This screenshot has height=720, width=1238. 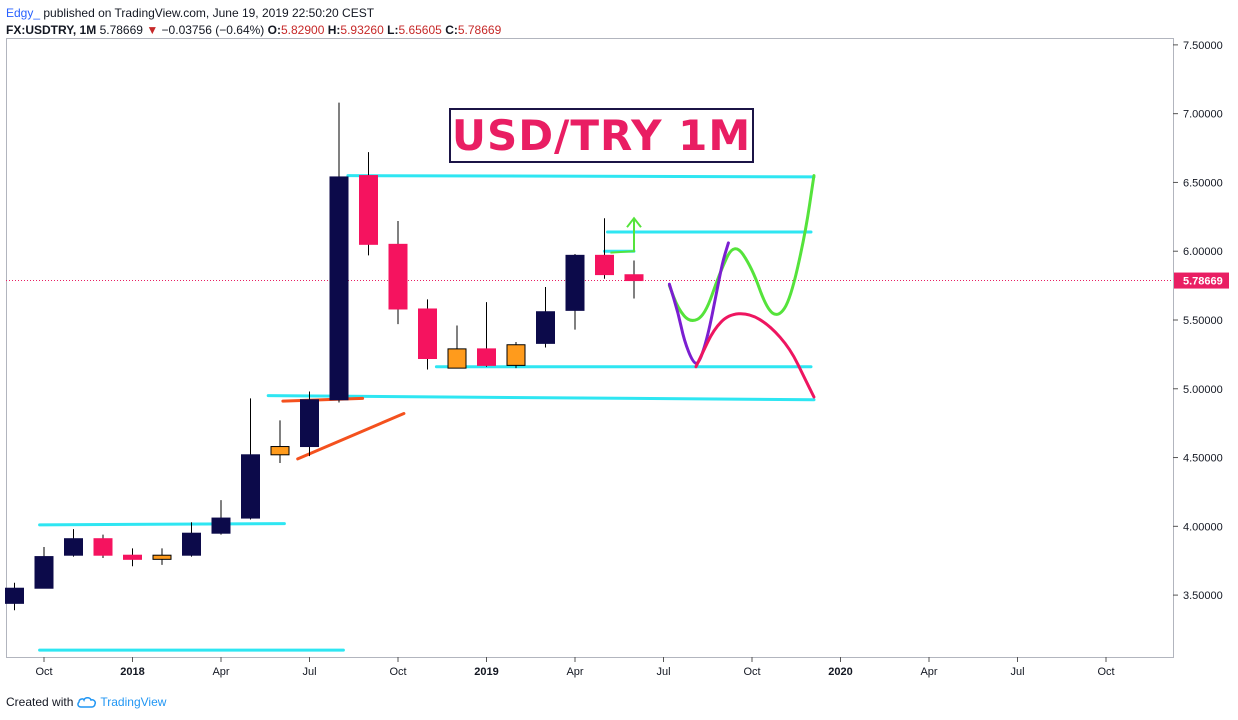 I want to click on created-with-text: Created with, so click(x=40, y=702).